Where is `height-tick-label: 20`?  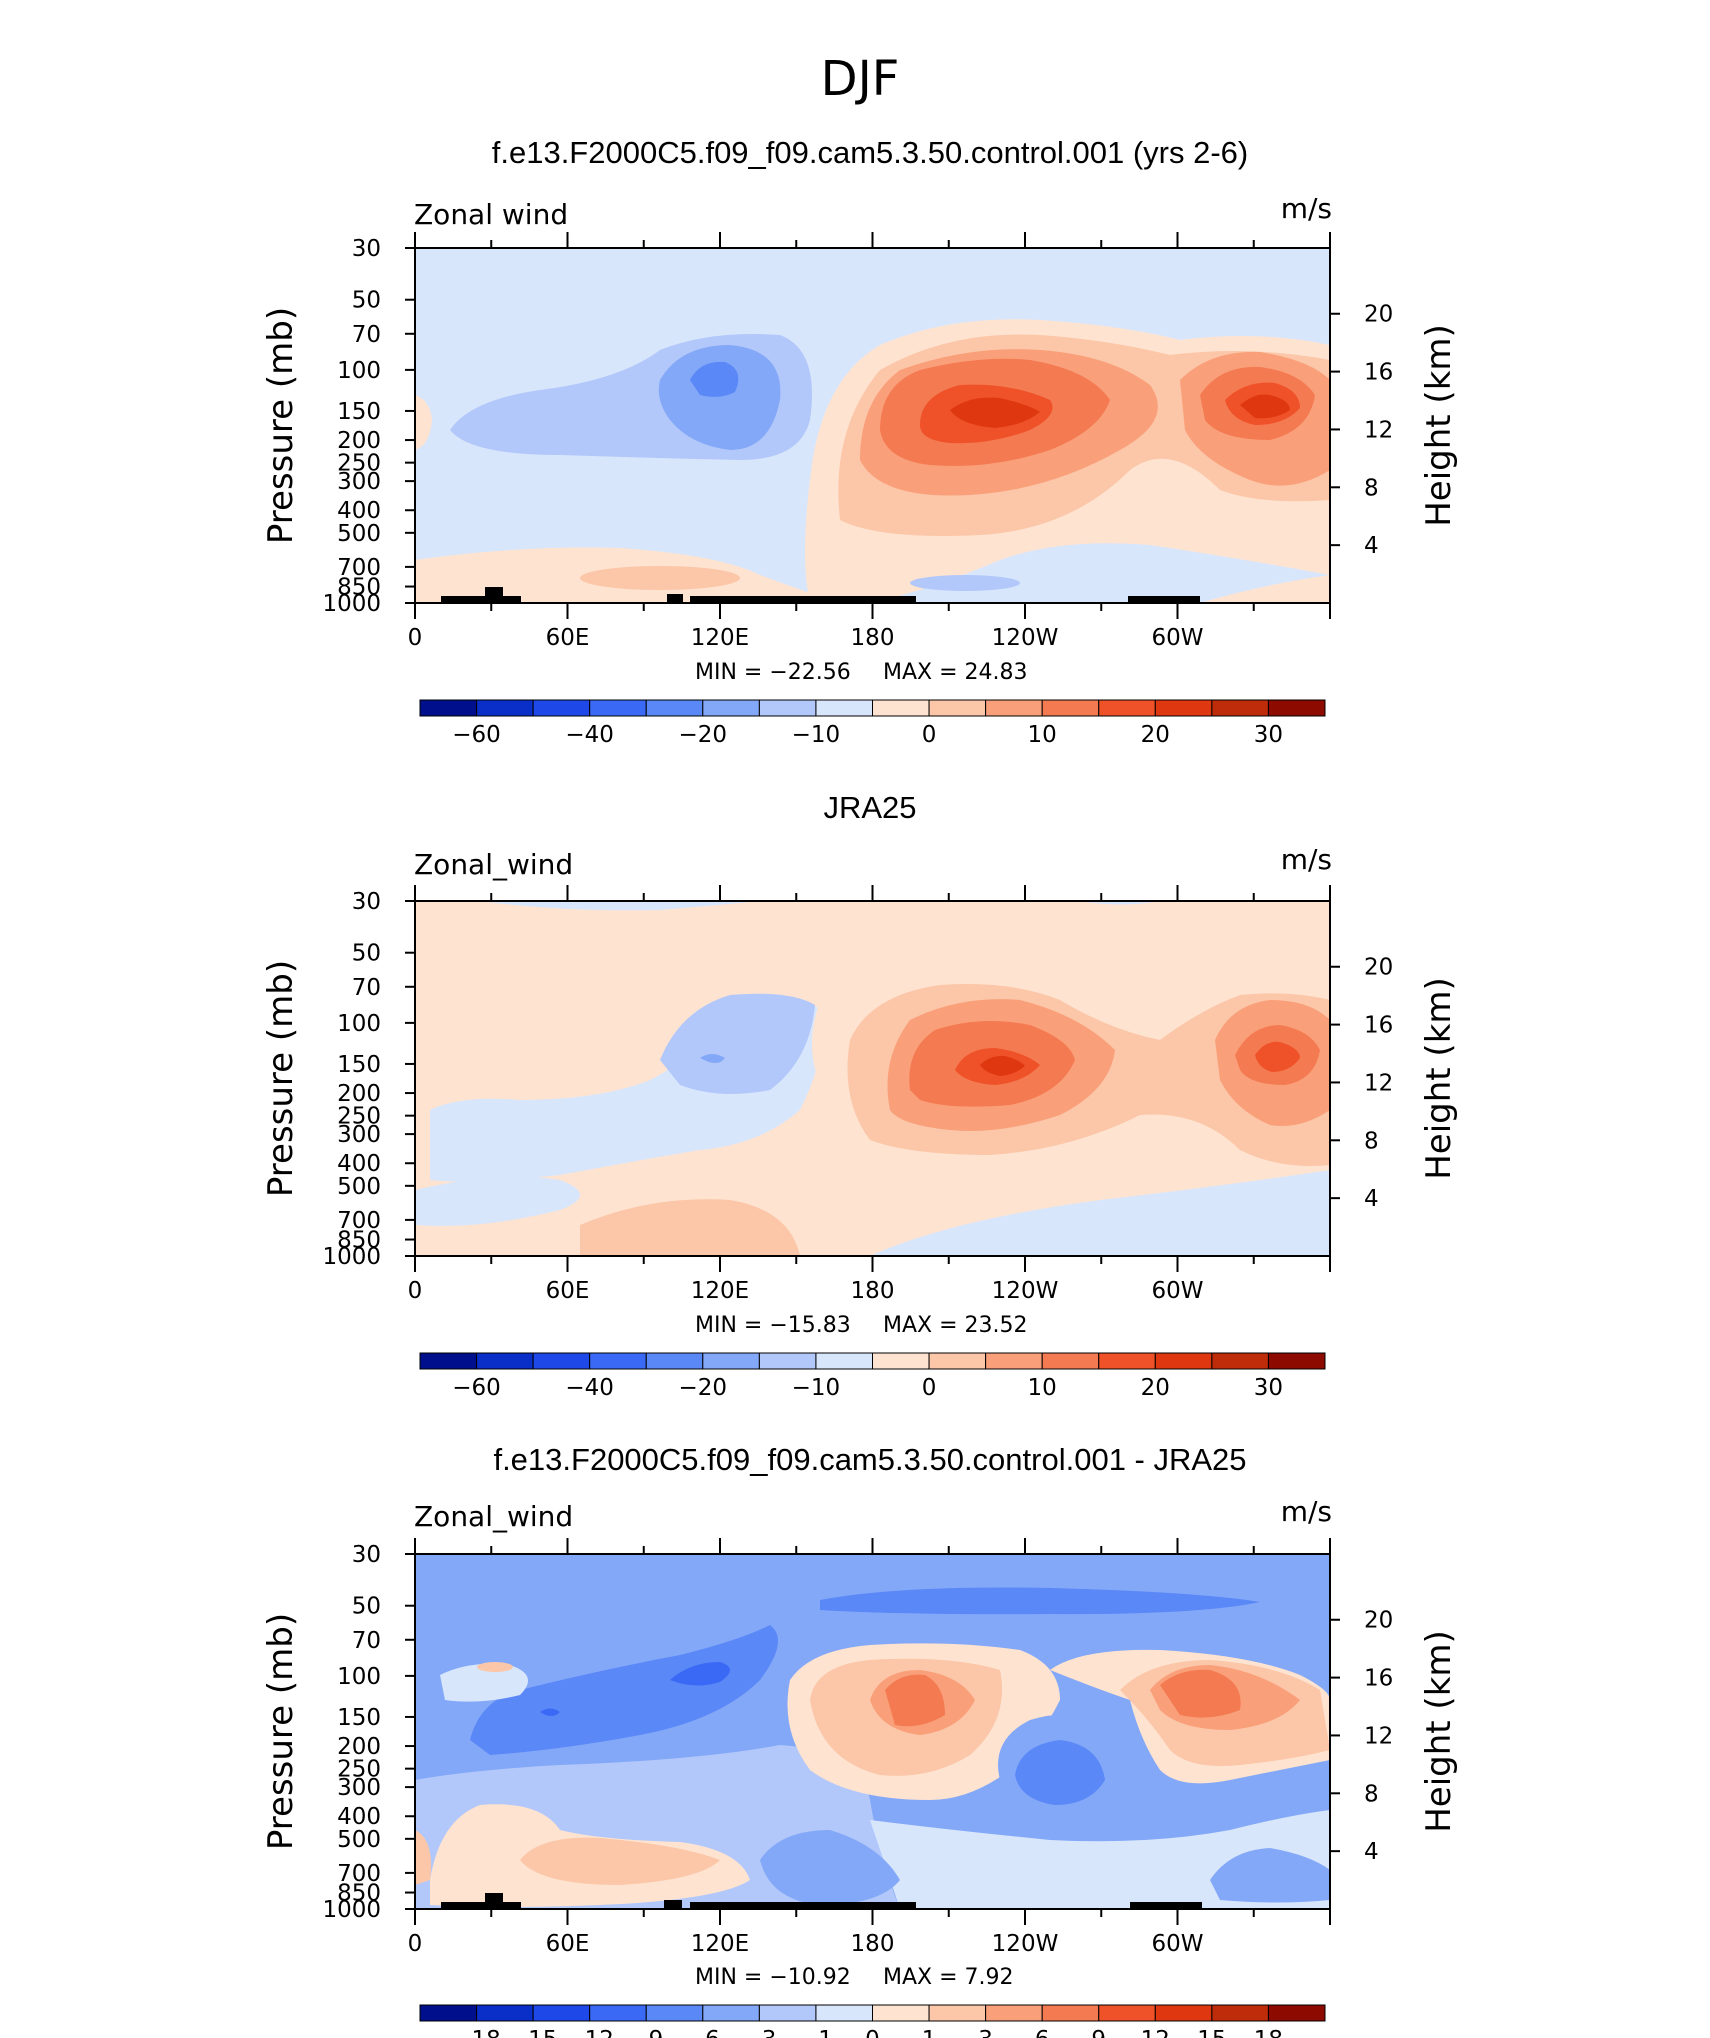
height-tick-label: 20 is located at coordinates (1378, 1621).